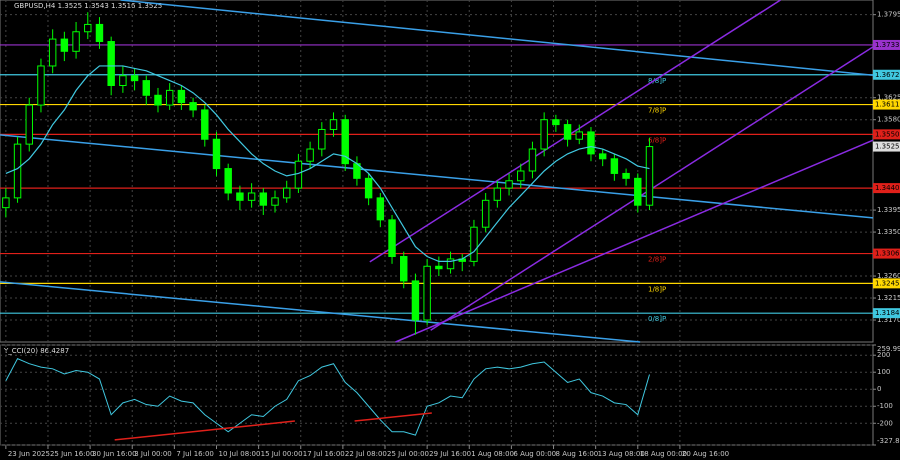  What do you see at coordinates (324, 454) in the screenshot?
I see `x-tick-label: 17 Jul 16:00` at bounding box center [324, 454].